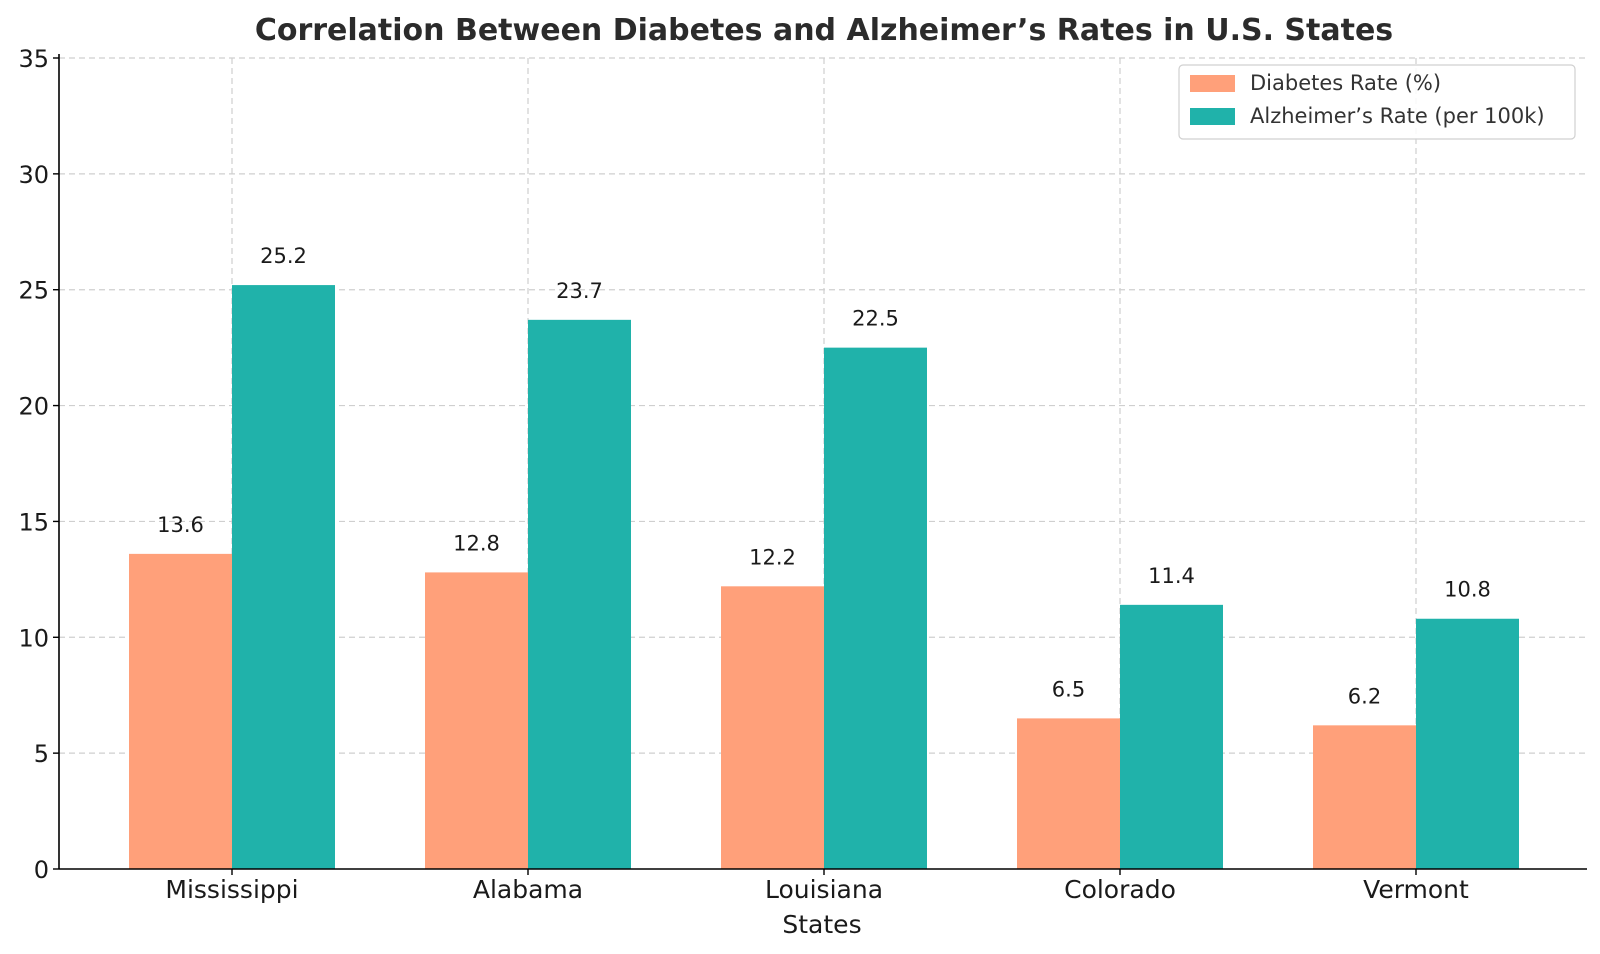  Describe the element at coordinates (1212, 83) in the screenshot. I see `legend-swatch-diabetes` at that location.